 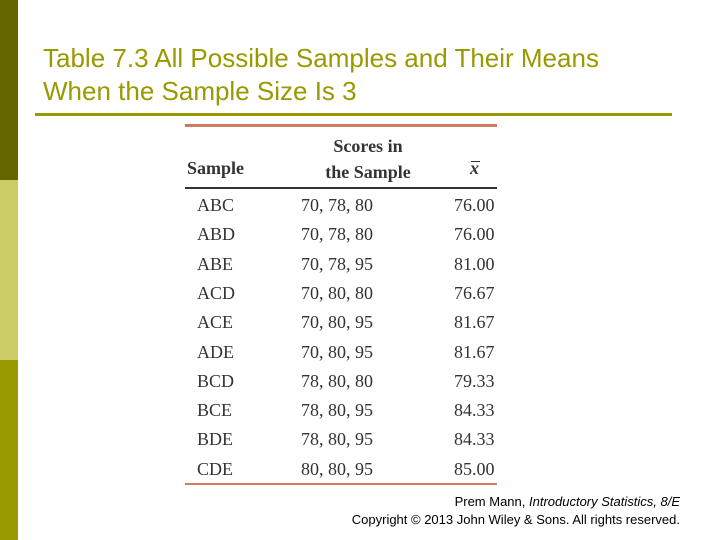 What do you see at coordinates (215, 322) in the screenshot?
I see `row-sample-cell: ACE` at bounding box center [215, 322].